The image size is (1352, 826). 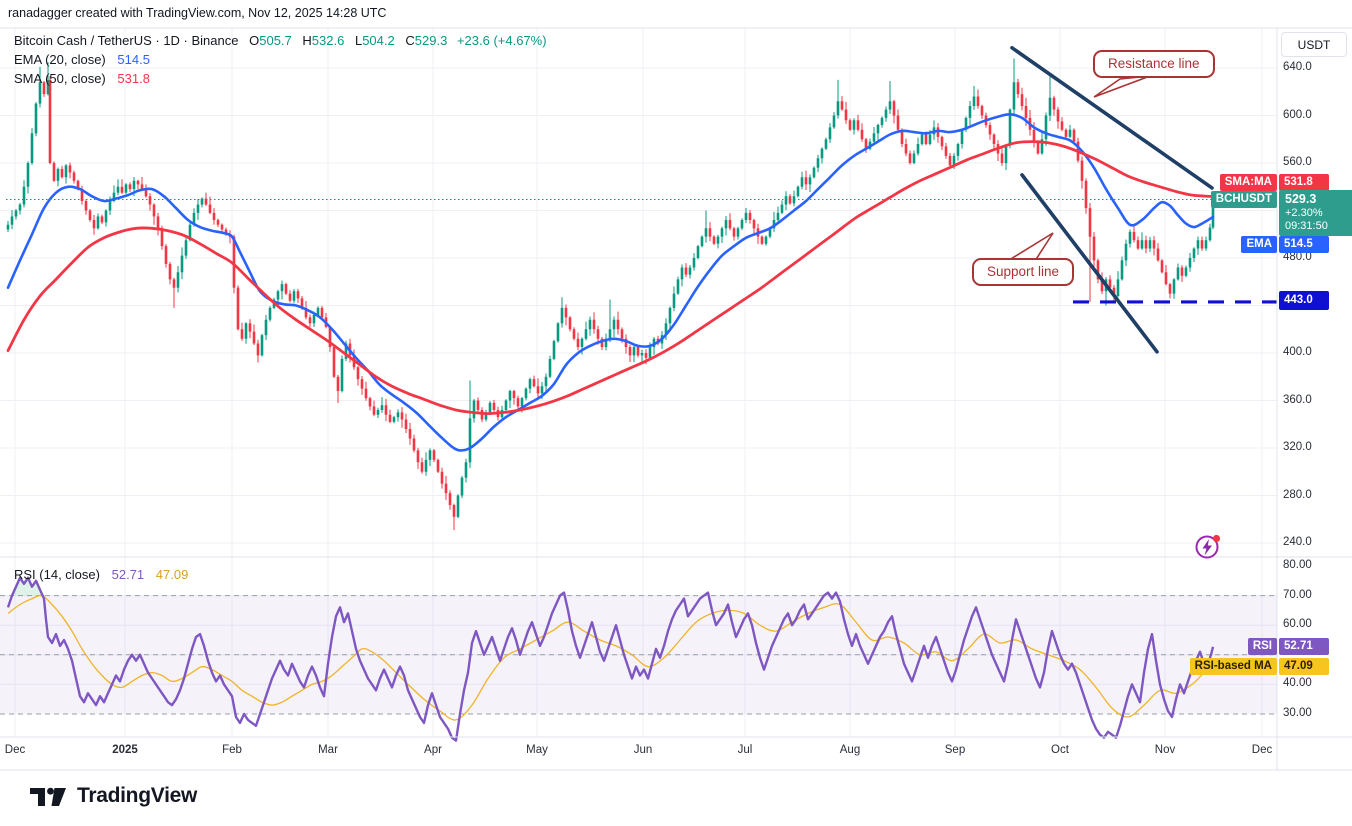 I want to click on rsi-tick-label: 30.00, so click(x=1297, y=713).